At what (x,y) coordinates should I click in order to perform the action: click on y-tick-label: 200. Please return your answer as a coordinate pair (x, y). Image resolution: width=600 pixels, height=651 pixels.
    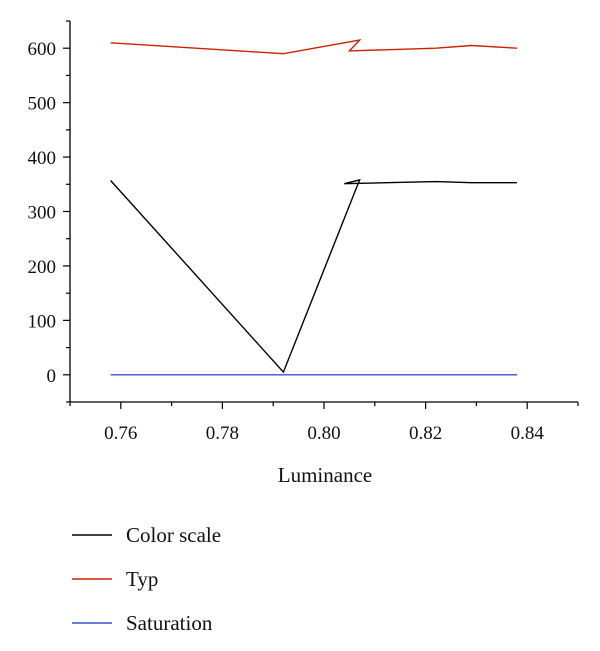
    Looking at the image, I should click on (42, 267).